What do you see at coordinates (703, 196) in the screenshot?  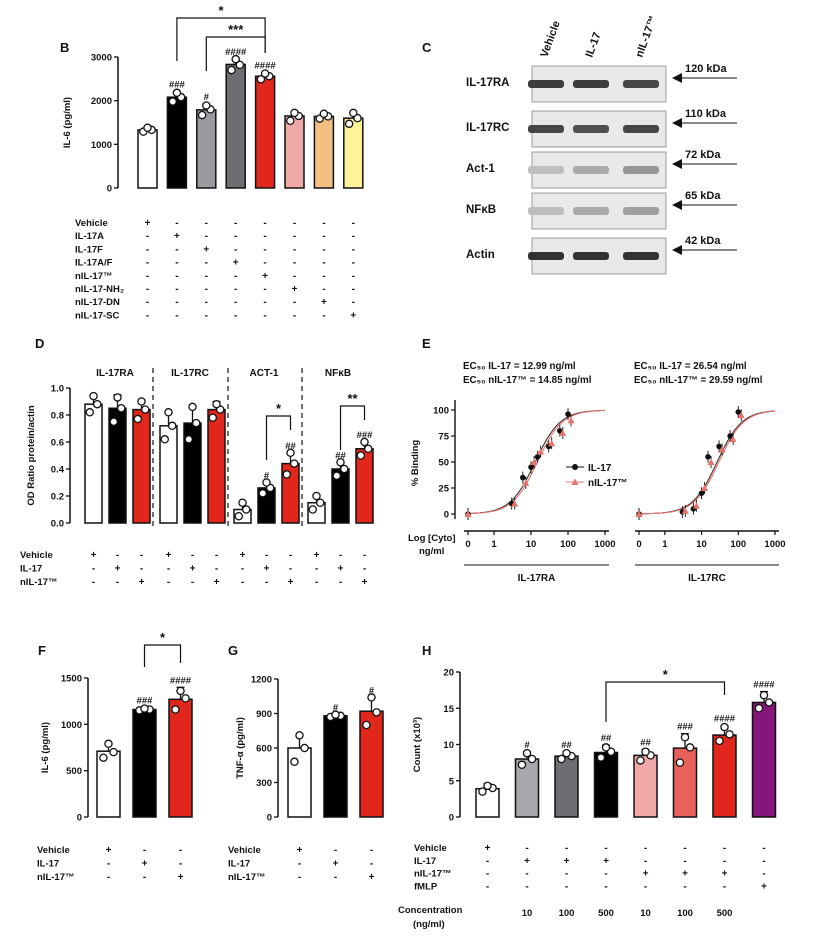 I see `kda-label: 65 kDa` at bounding box center [703, 196].